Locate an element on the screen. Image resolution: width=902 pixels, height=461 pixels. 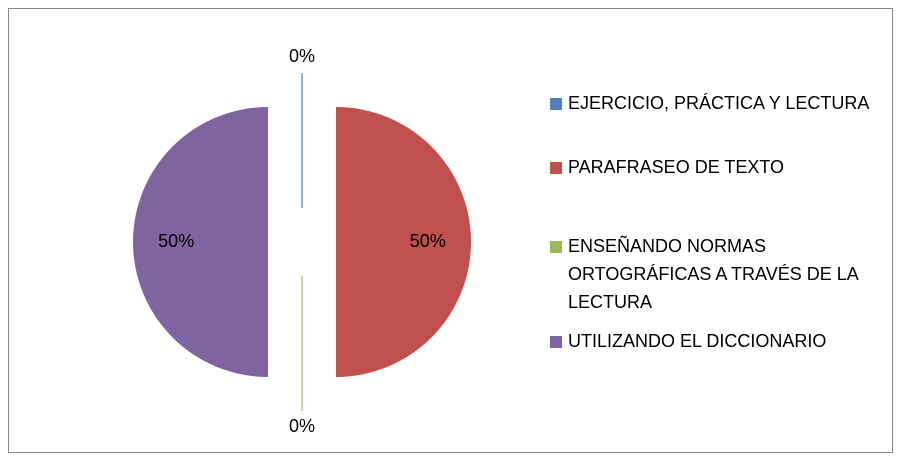
legend-label: EJERCICIO, PRÁCTICA Y LECTURA is located at coordinates (718, 103).